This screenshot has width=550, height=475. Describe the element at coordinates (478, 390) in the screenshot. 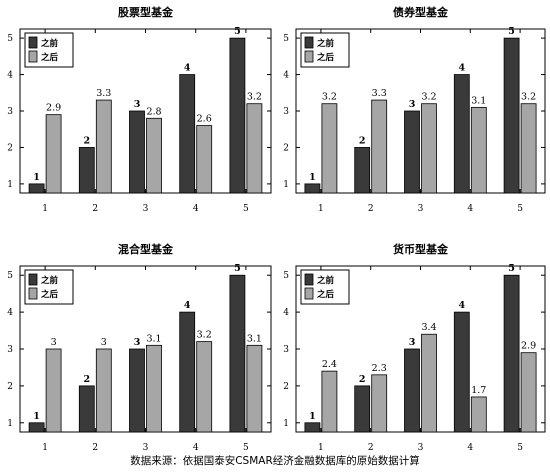

I see `data-label-after: 1.7` at that location.